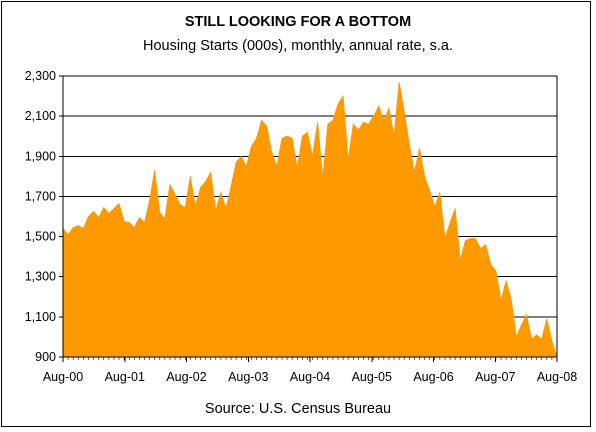 Image resolution: width=596 pixels, height=432 pixels. What do you see at coordinates (40, 116) in the screenshot?
I see `y-tick-label: 2,100` at bounding box center [40, 116].